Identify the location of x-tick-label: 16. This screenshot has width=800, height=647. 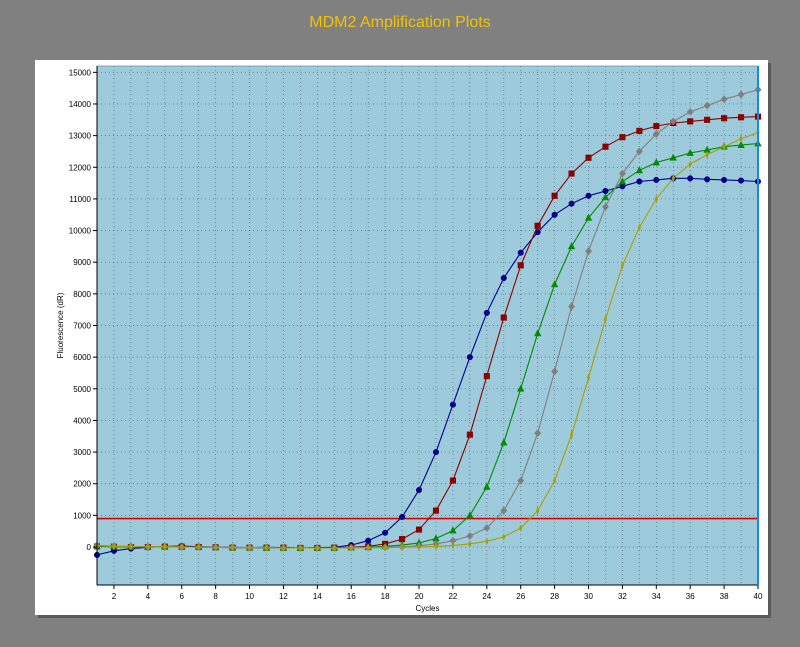
(351, 596).